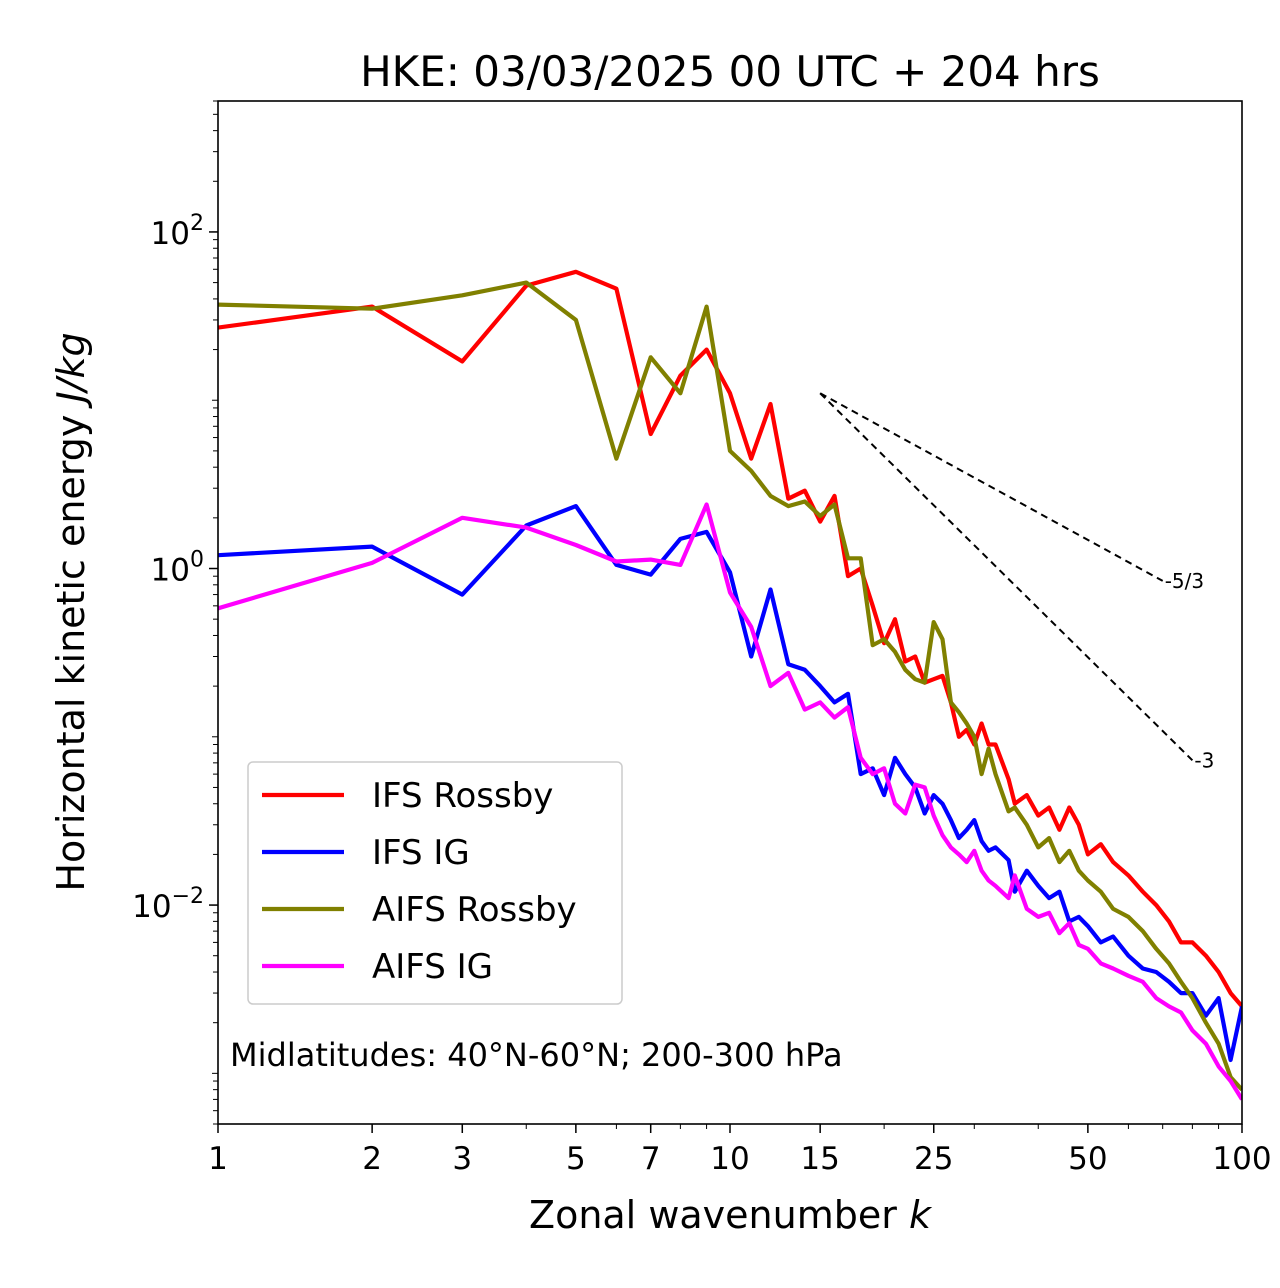  What do you see at coordinates (432, 967) in the screenshot?
I see `legend-label: AIFS IG` at bounding box center [432, 967].